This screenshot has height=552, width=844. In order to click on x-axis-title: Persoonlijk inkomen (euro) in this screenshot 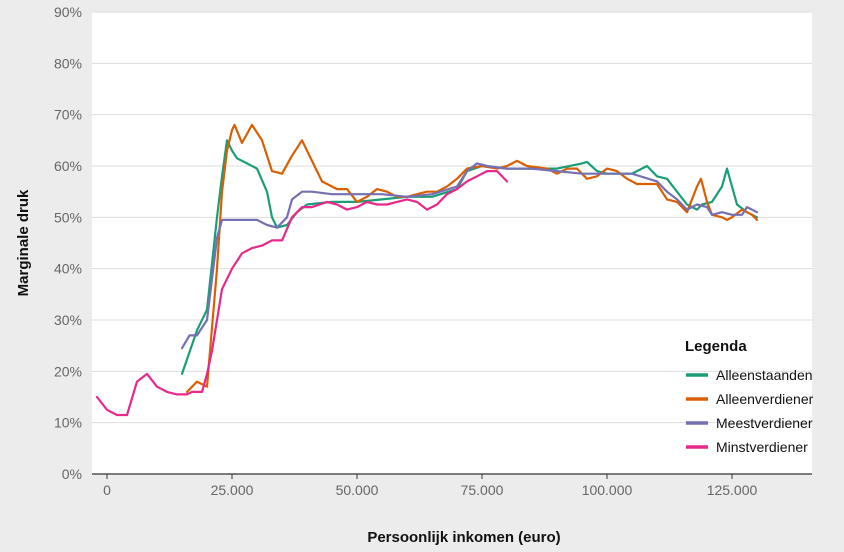, I will do `click(463, 537)`.